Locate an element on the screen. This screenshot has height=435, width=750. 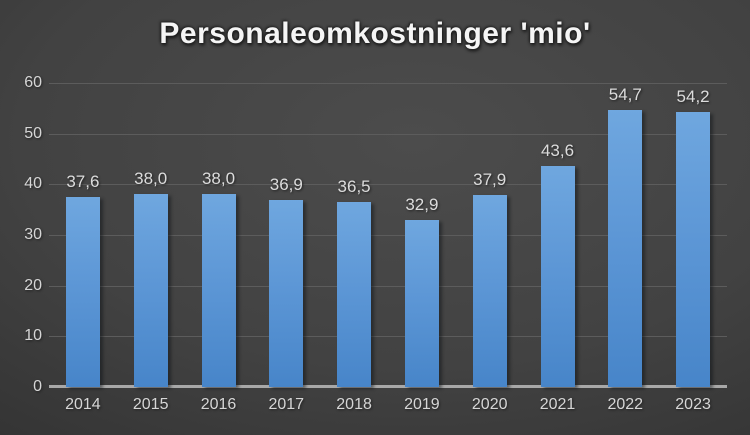
data-label-2014: 37,6 is located at coordinates (83, 181).